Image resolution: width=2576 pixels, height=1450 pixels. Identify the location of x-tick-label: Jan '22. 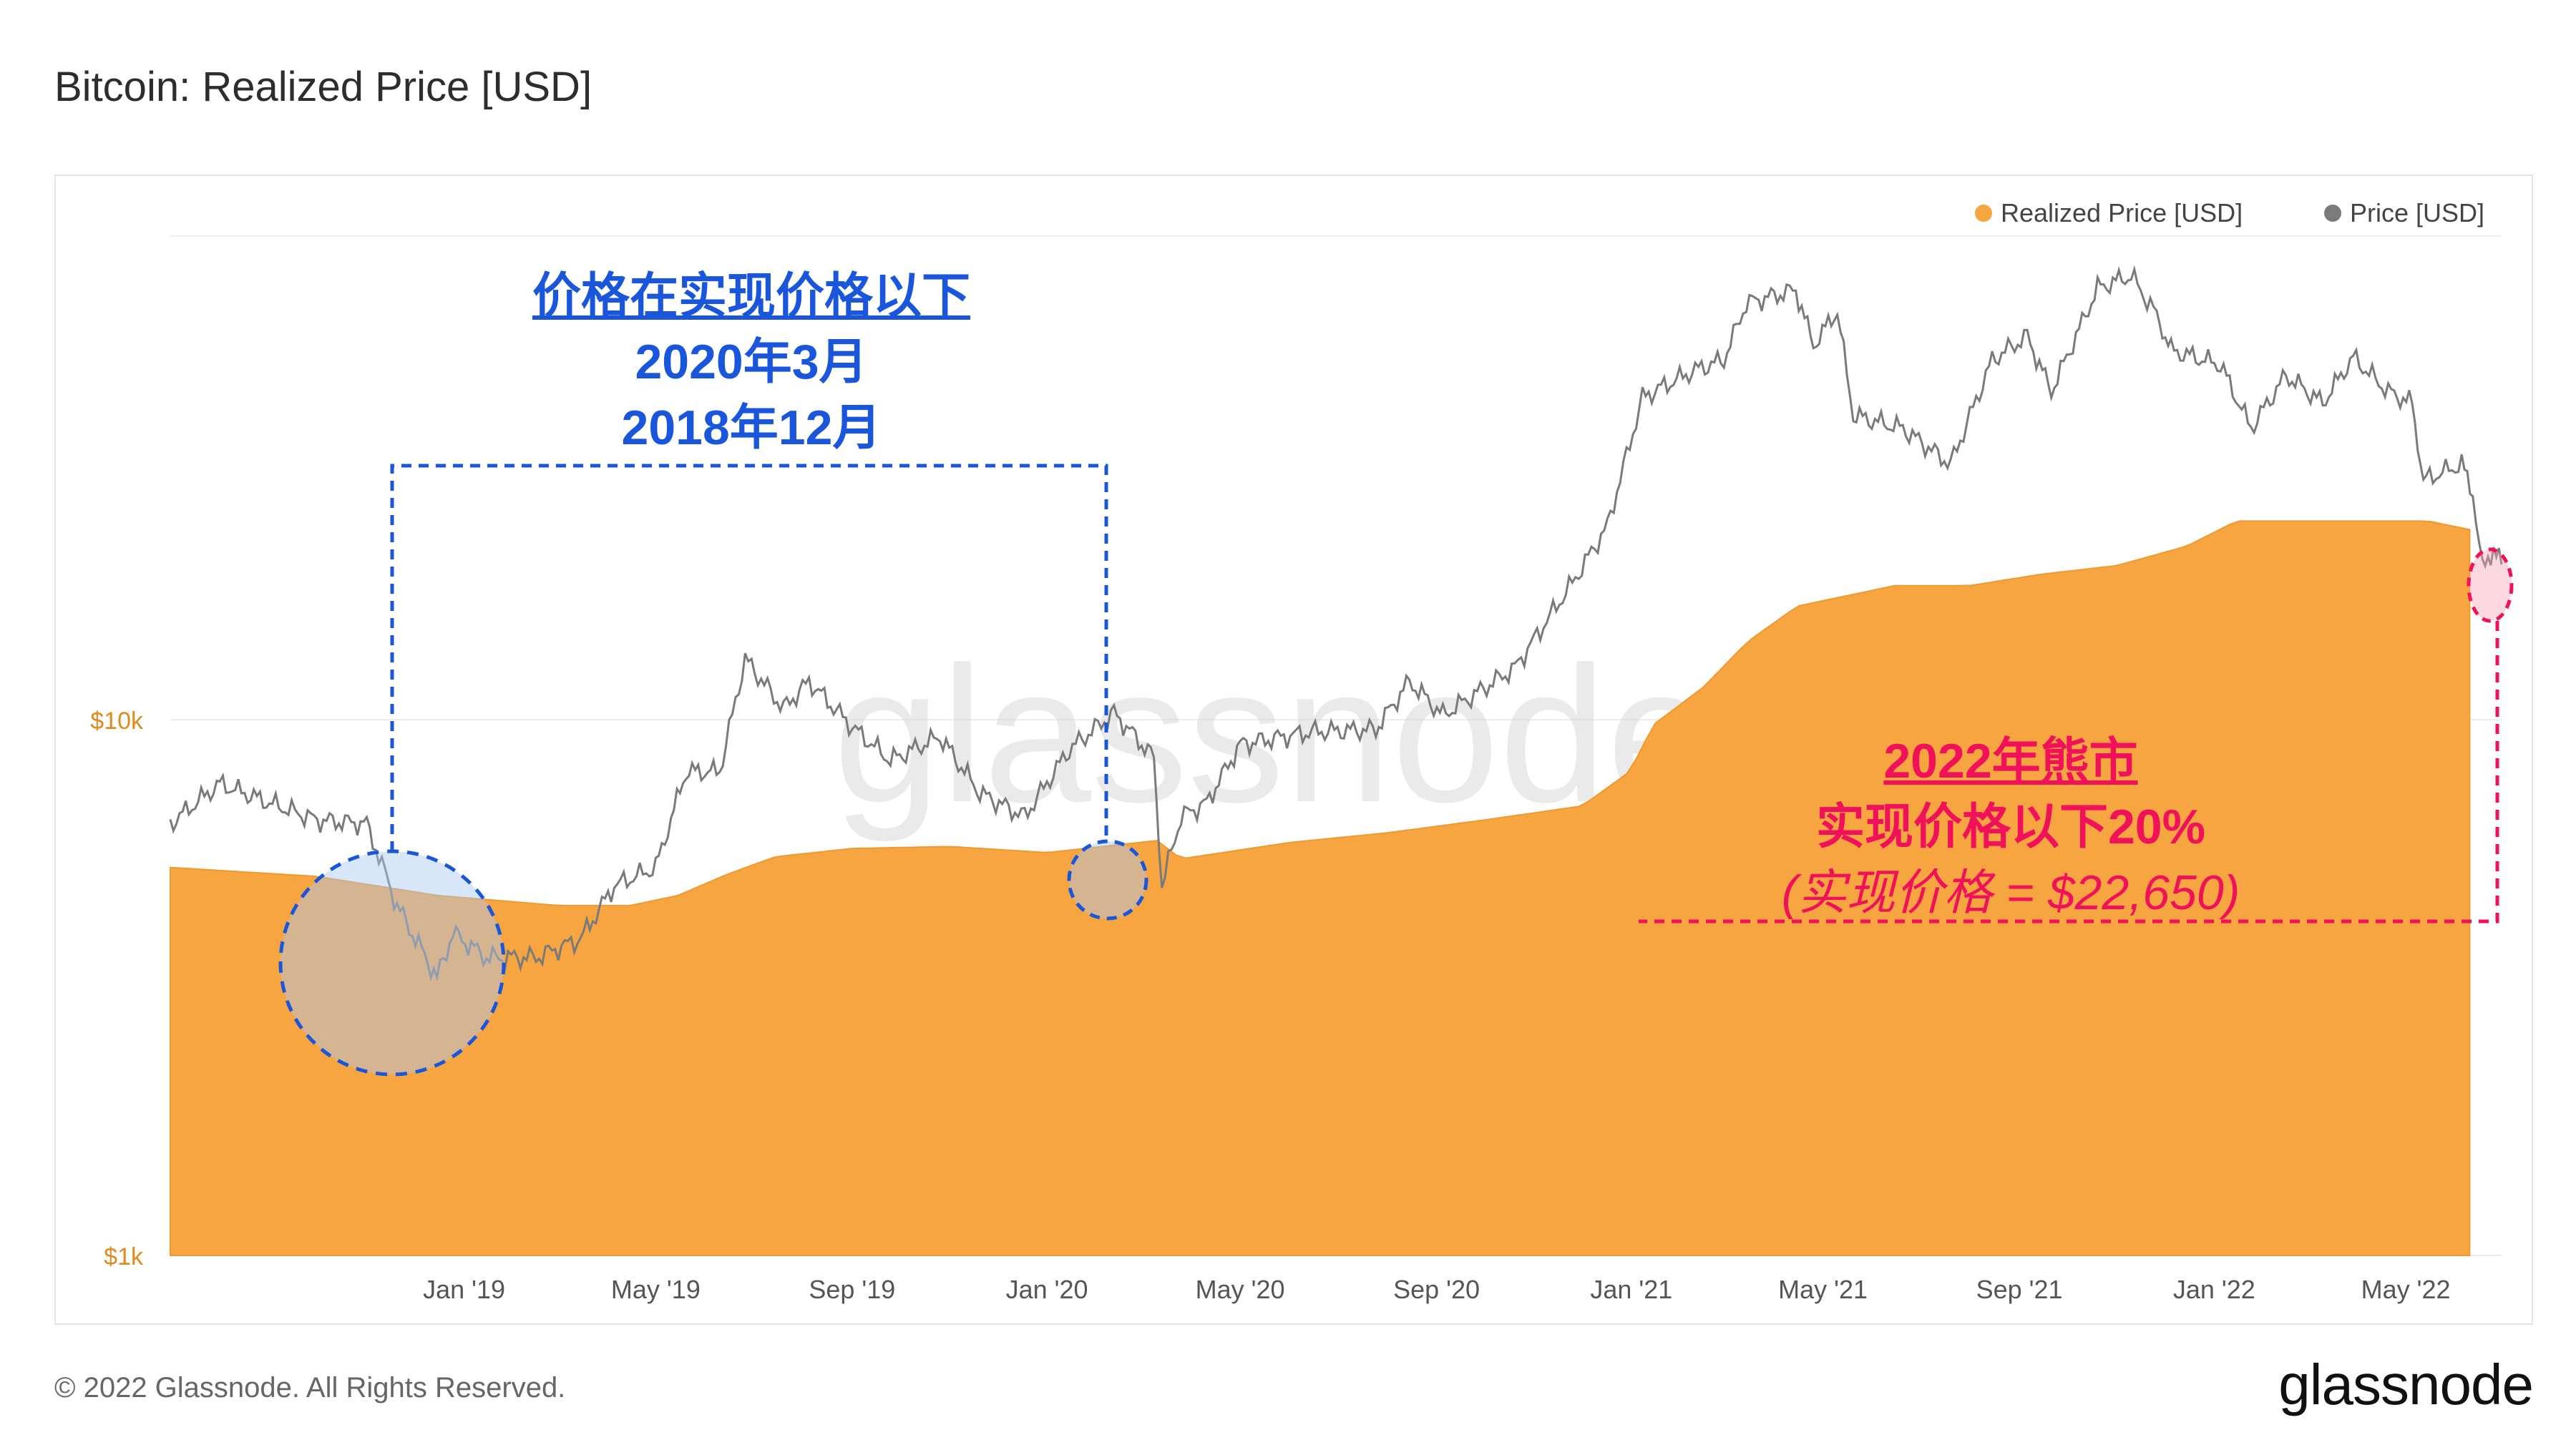
(2214, 1290).